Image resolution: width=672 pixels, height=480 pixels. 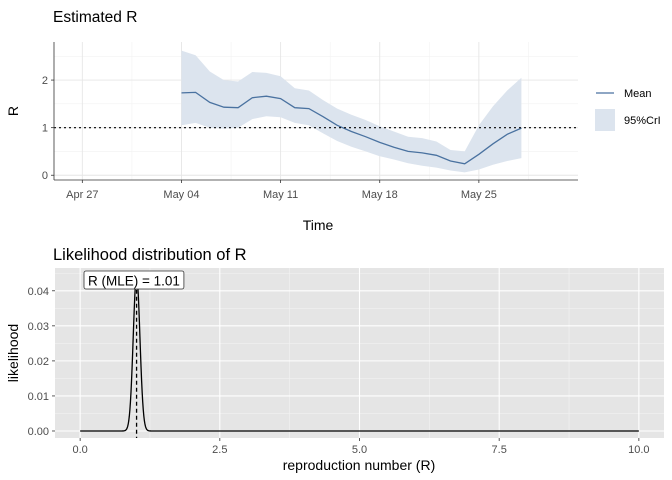 What do you see at coordinates (280, 195) in the screenshot?
I see `x-tick-label: May 11` at bounding box center [280, 195].